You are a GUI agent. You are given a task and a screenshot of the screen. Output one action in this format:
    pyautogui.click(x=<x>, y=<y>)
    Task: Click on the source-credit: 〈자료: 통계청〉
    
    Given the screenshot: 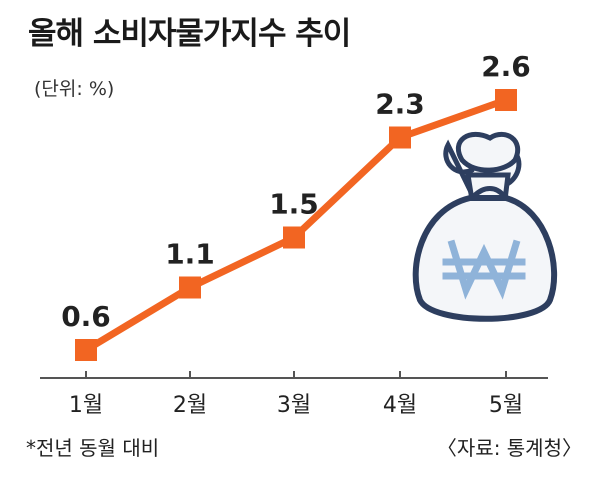 What is the action you would take?
    pyautogui.click(x=509, y=448)
    